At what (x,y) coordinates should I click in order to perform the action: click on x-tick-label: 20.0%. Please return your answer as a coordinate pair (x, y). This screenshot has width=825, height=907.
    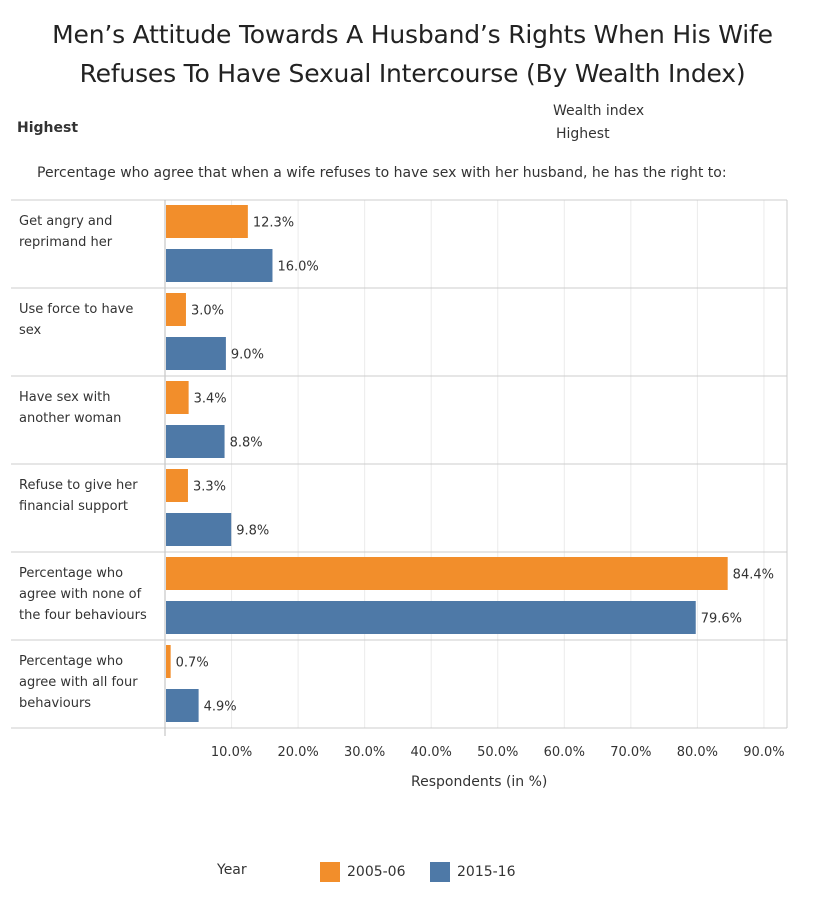
    Looking at the image, I should click on (297, 752).